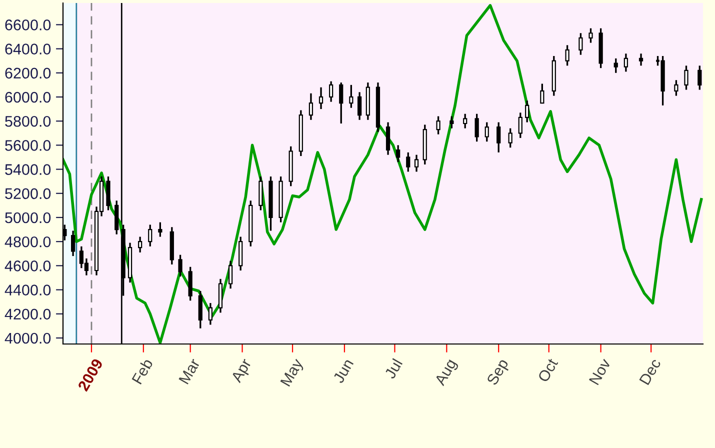 The image size is (715, 448). Describe the element at coordinates (28, 25) in the screenshot. I see `y-tick-label: 6600.0` at that location.